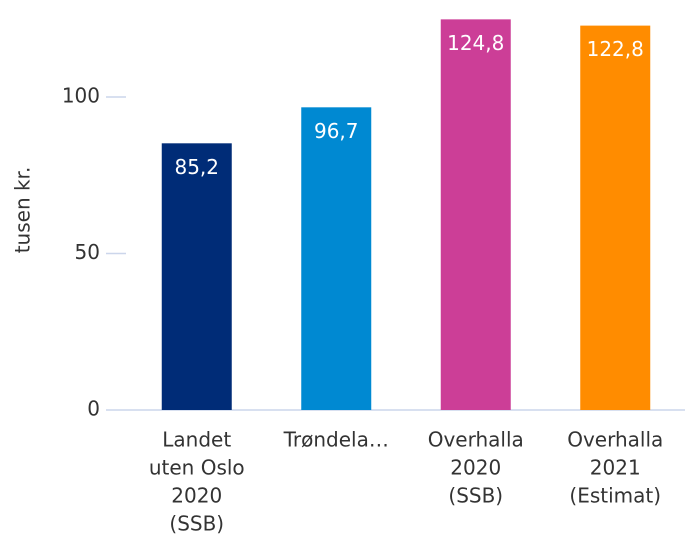 This screenshot has height=543, width=685. Describe the element at coordinates (196, 167) in the screenshot. I see `value-label: 85,2` at that location.